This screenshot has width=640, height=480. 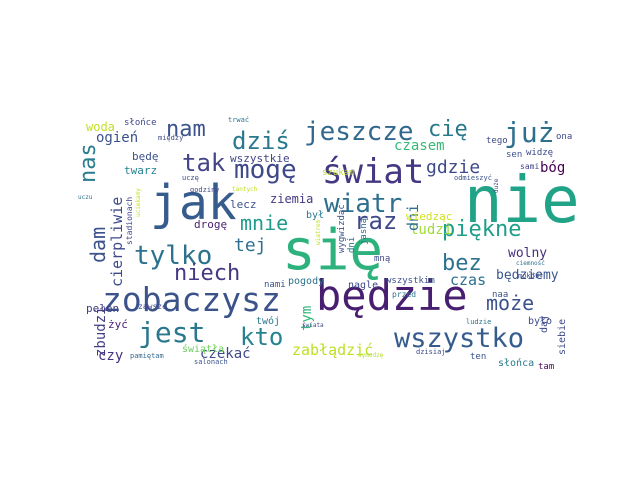 What do you see at coordinates (497, 141) in the screenshot?
I see `word-tego: tego` at bounding box center [497, 141].